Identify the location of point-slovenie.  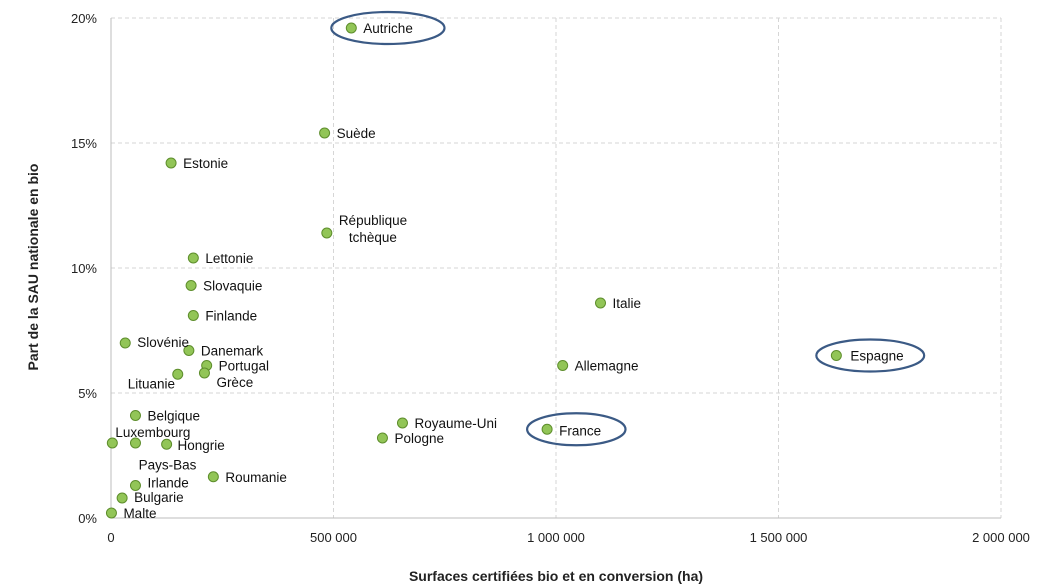
(125, 343).